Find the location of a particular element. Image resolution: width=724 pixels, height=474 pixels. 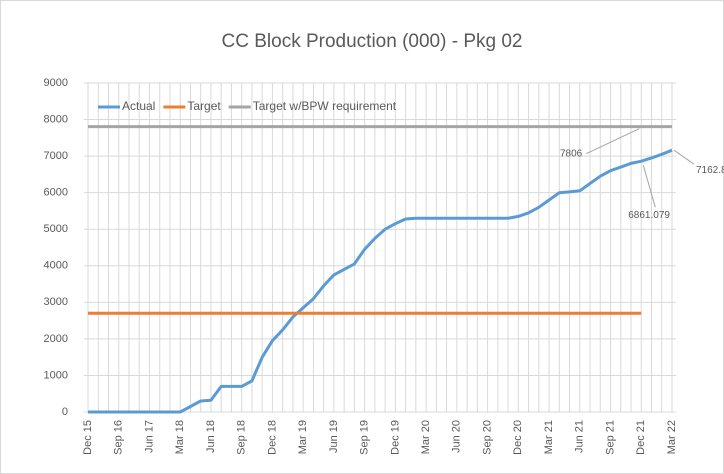

x-tick-label: Sep 18 is located at coordinates (242, 437).